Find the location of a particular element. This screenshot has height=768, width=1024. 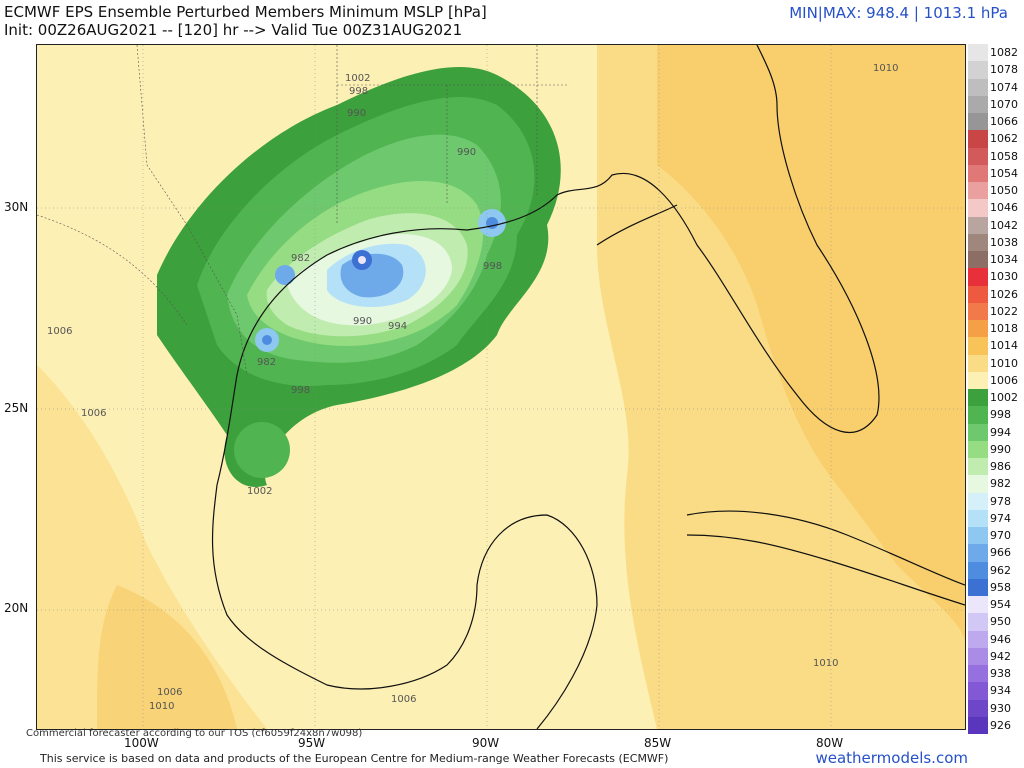

legend-entry: 994 is located at coordinates (994, 432).